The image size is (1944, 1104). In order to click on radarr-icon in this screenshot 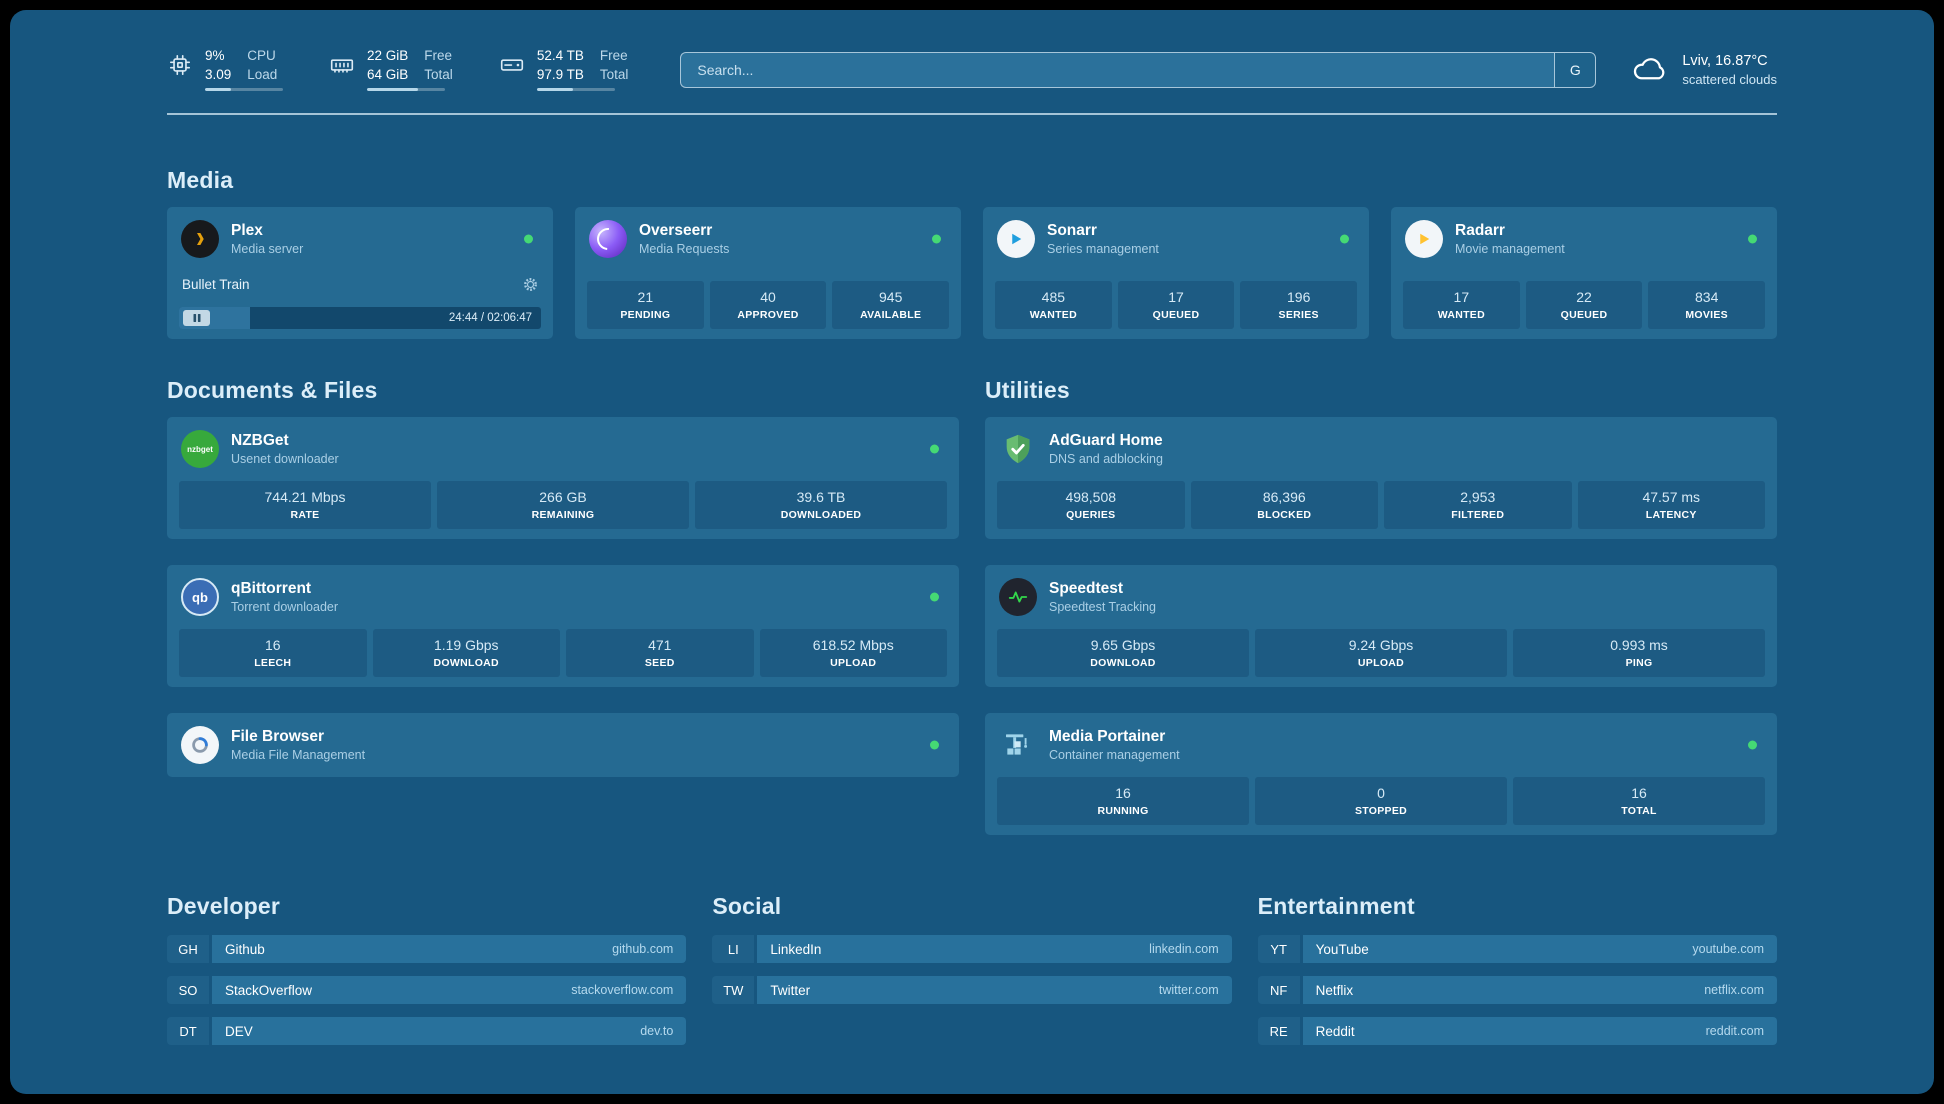, I will do `click(1424, 239)`.